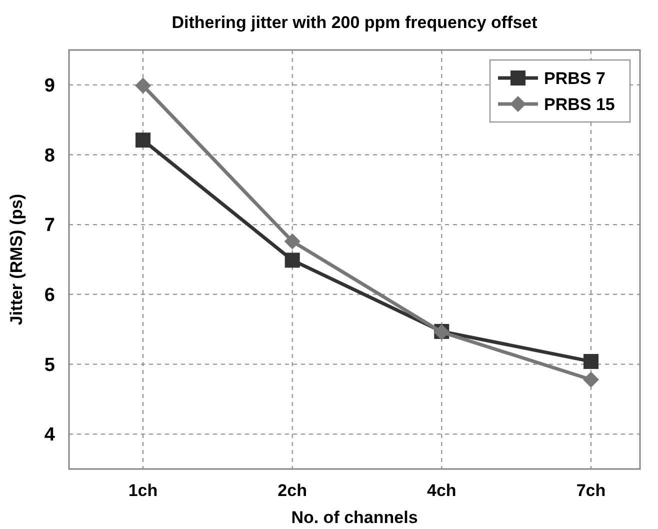  What do you see at coordinates (591, 490) in the screenshot?
I see `x-tick-label: 7ch` at bounding box center [591, 490].